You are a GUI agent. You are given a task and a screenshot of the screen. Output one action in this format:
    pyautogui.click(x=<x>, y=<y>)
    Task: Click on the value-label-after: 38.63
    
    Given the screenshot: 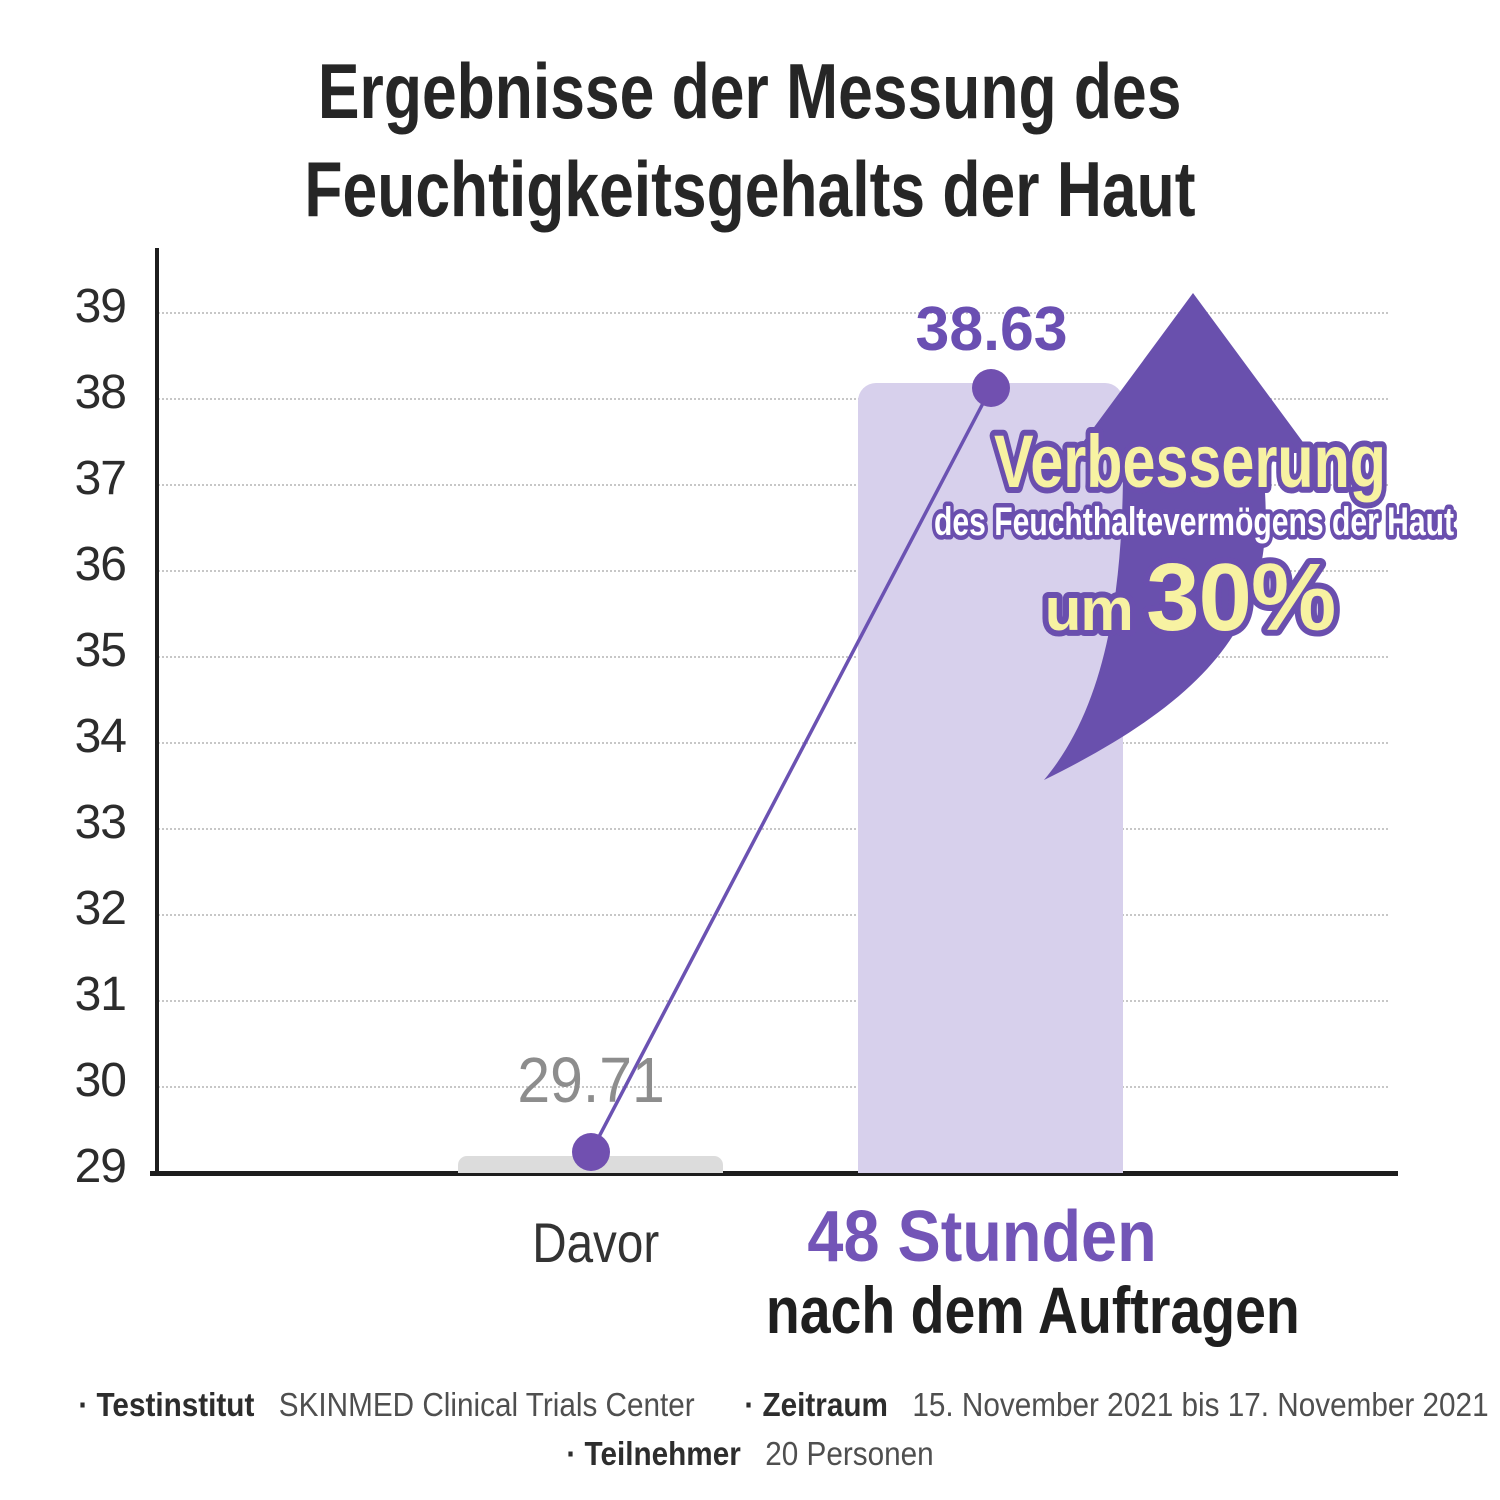 What is the action you would take?
    pyautogui.click(x=992, y=330)
    